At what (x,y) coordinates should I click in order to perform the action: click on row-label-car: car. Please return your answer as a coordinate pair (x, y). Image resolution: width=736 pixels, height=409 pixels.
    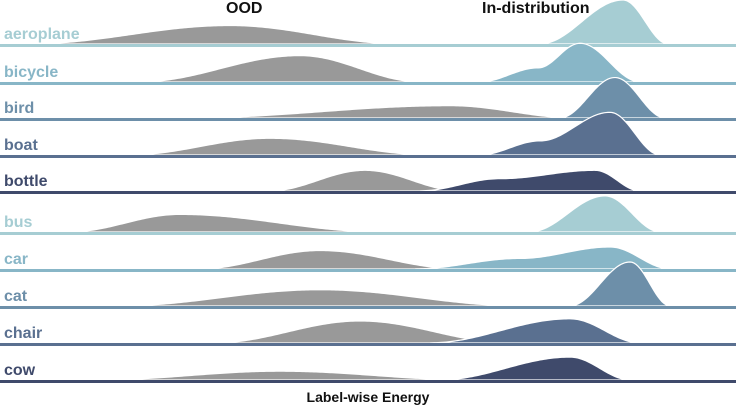
    Looking at the image, I should click on (16, 259).